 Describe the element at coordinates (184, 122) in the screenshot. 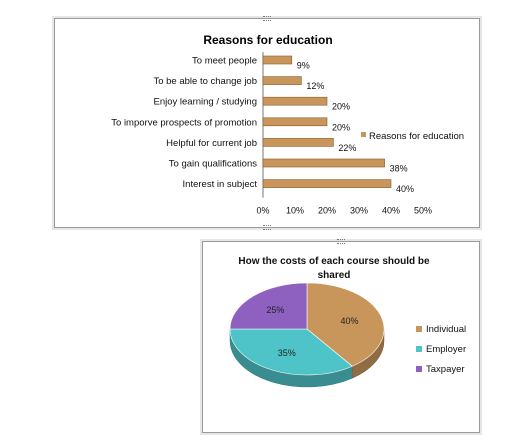

I see `category-label: To imporve prospects of promotion` at that location.